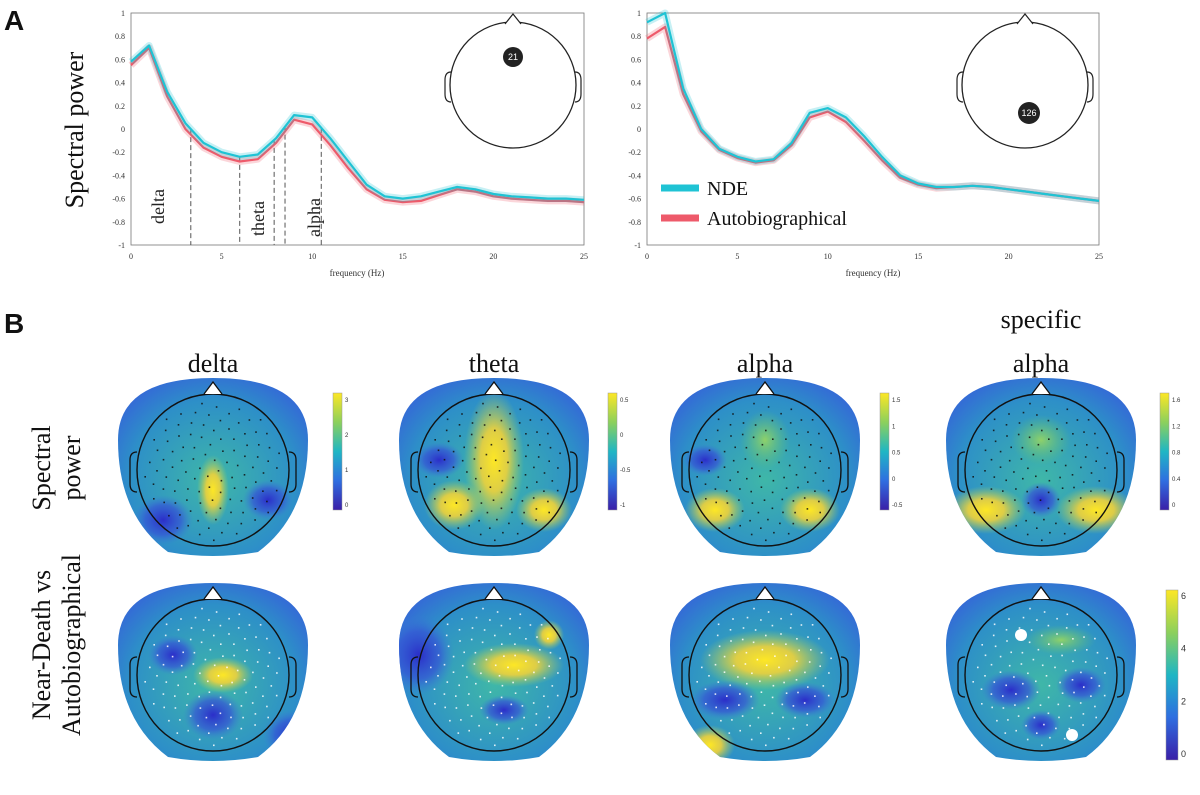  Describe the element at coordinates (891, 451) in the screenshot. I see `colorbar-2: 1.5 1 0.5 0 -0.5` at that location.